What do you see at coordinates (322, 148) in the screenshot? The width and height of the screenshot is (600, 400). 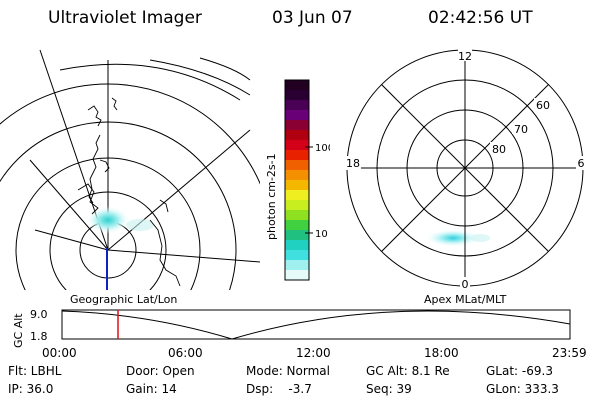 I see `colorbar-tick-100: 100` at bounding box center [322, 148].